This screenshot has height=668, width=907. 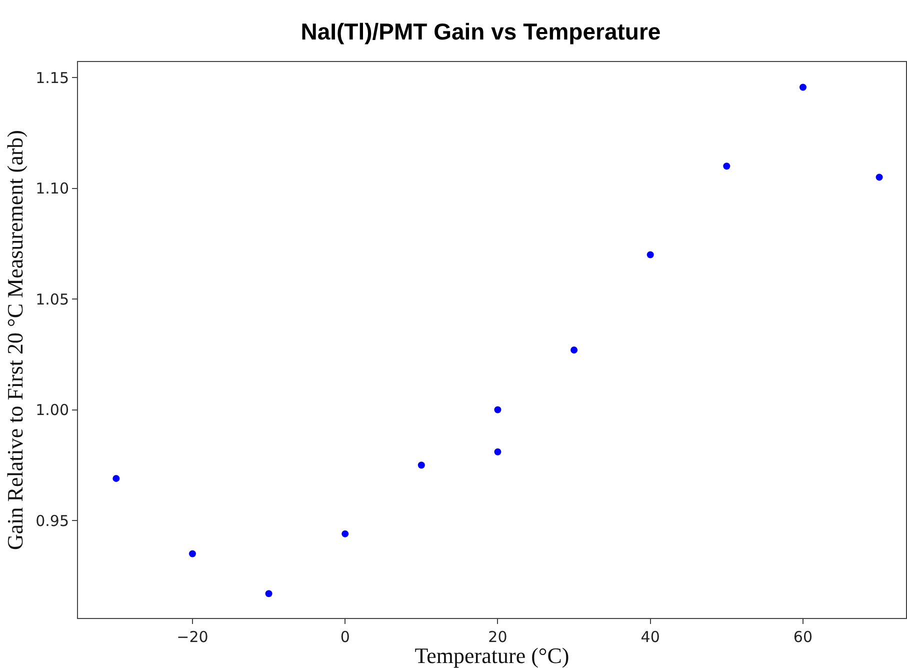 I want to click on y-tick-label: 1.10, so click(x=52, y=189).